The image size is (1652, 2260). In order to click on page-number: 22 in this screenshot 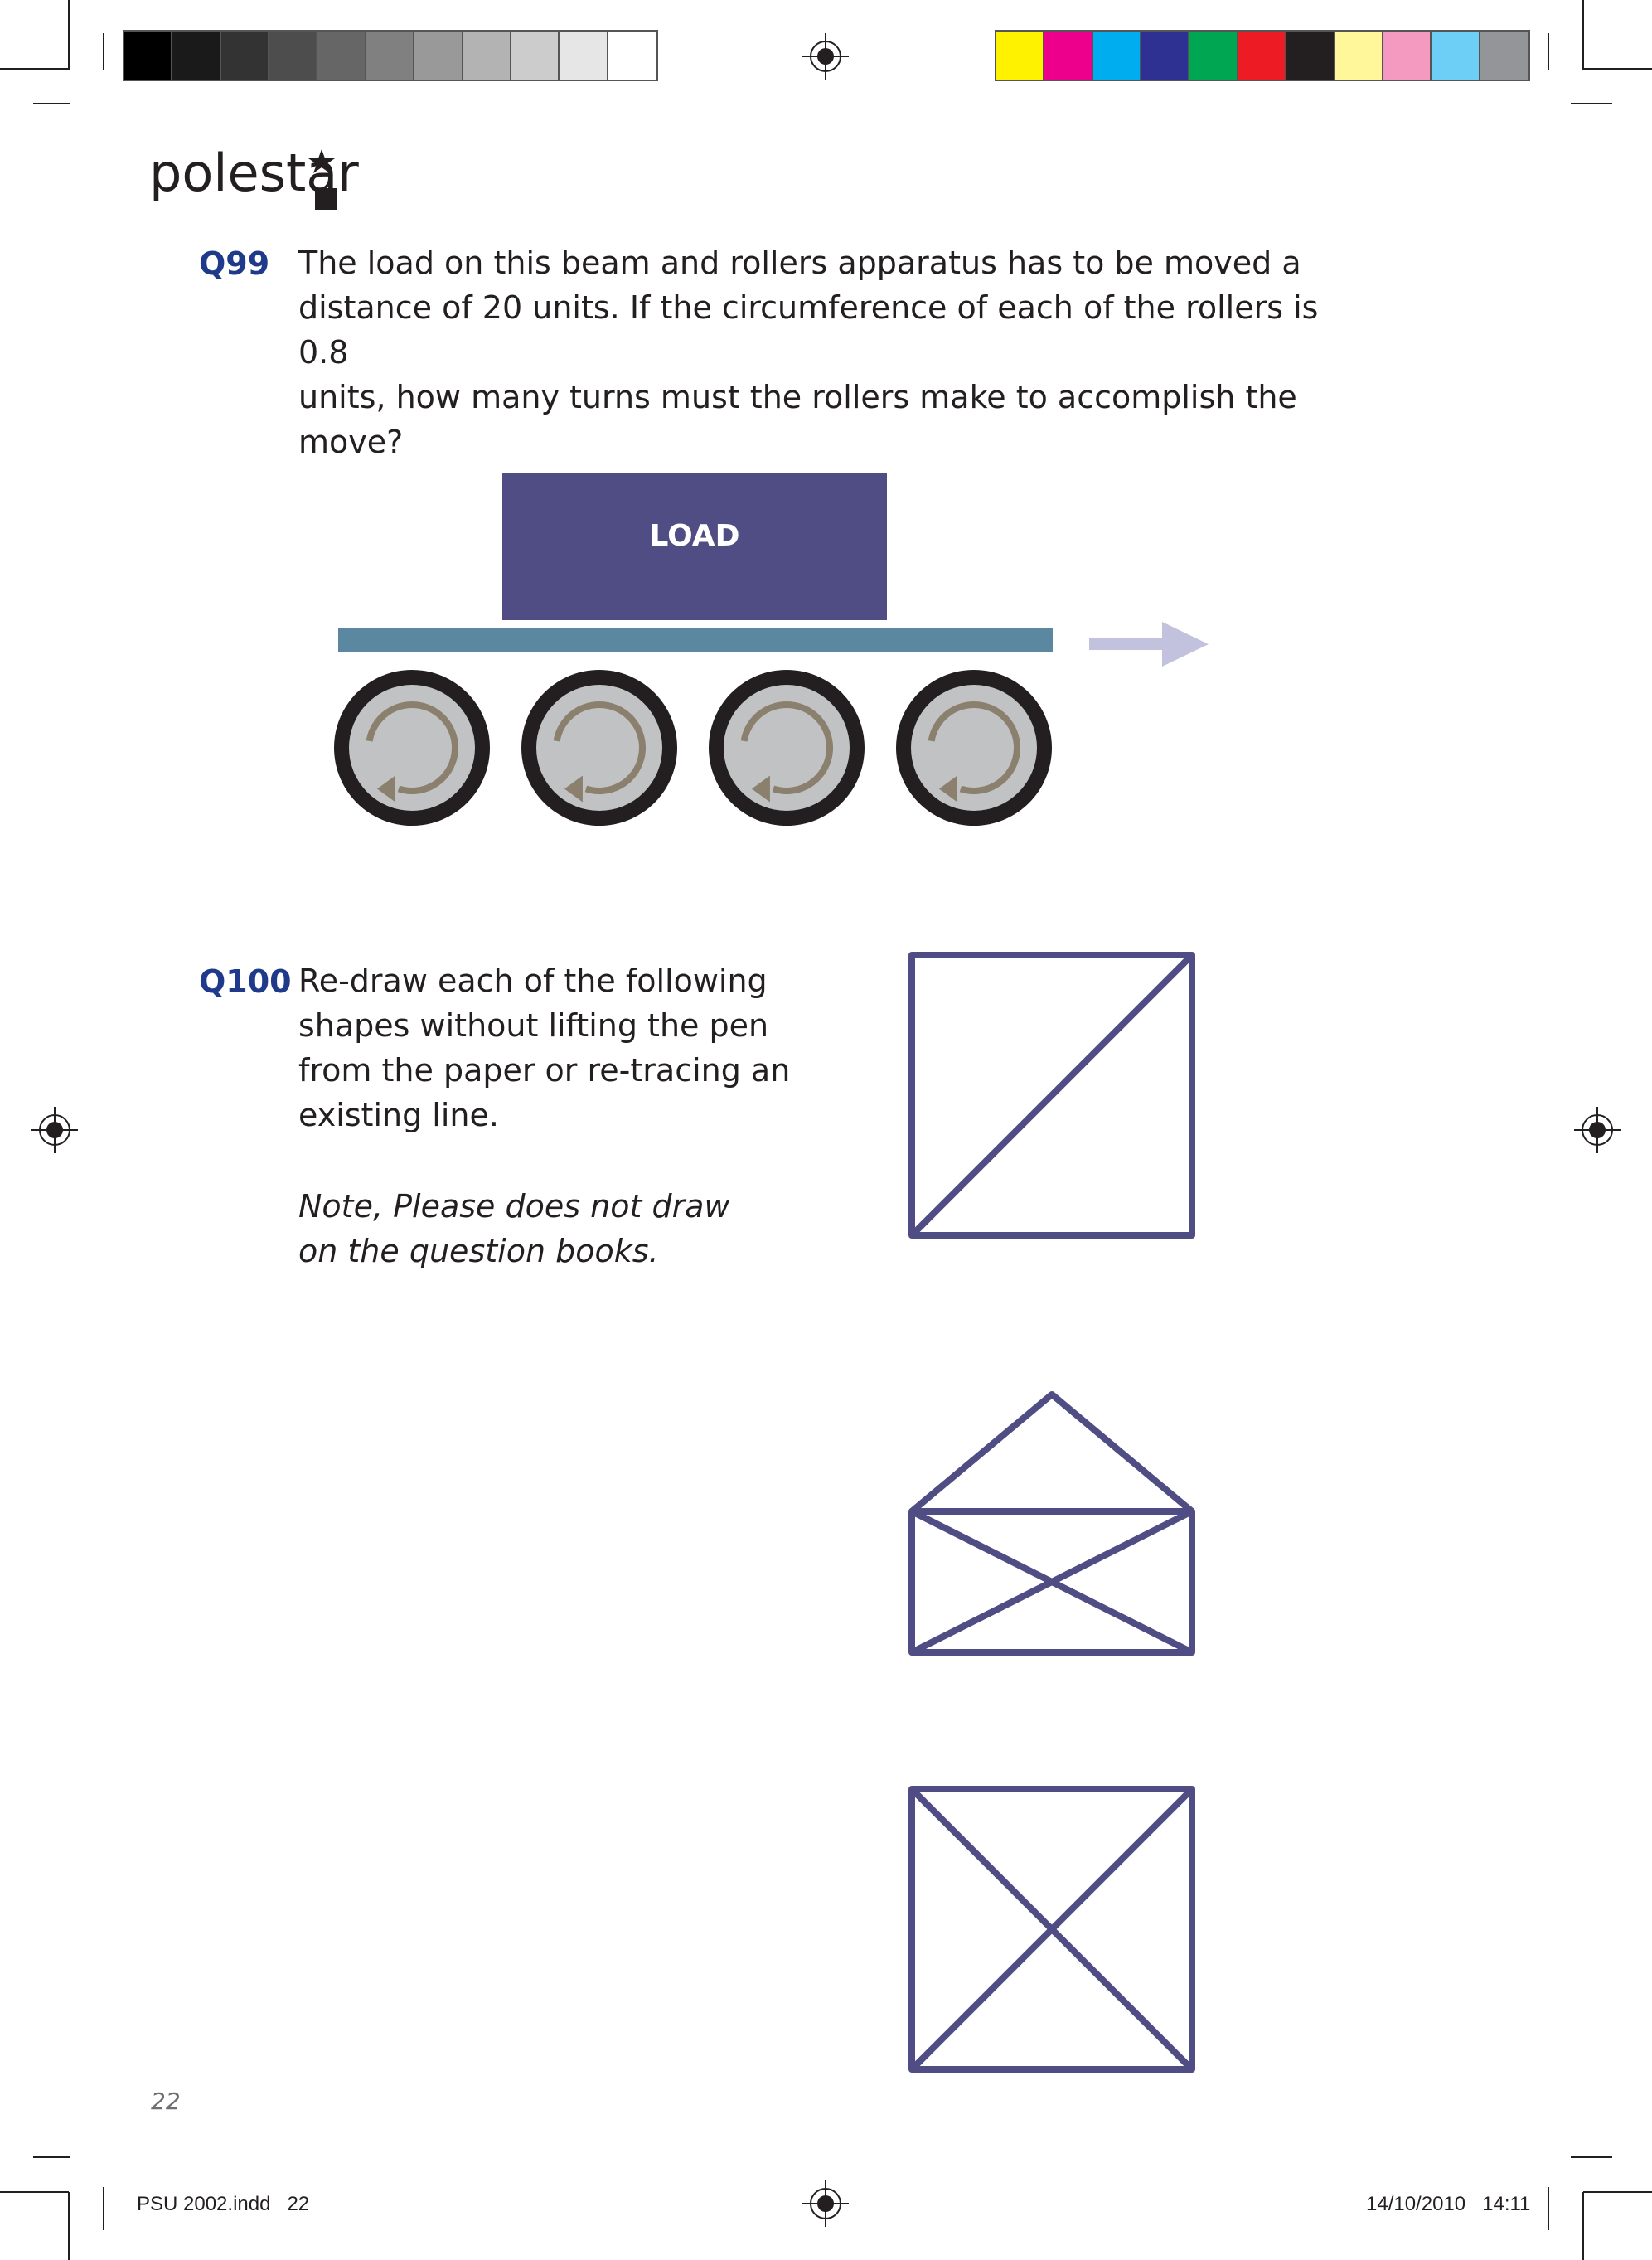, I will do `click(166, 2101)`.